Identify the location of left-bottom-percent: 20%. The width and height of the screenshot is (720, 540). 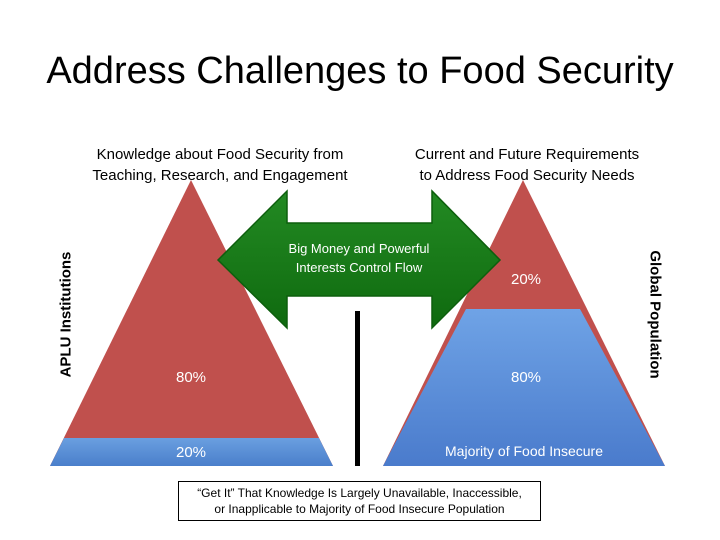
(191, 452).